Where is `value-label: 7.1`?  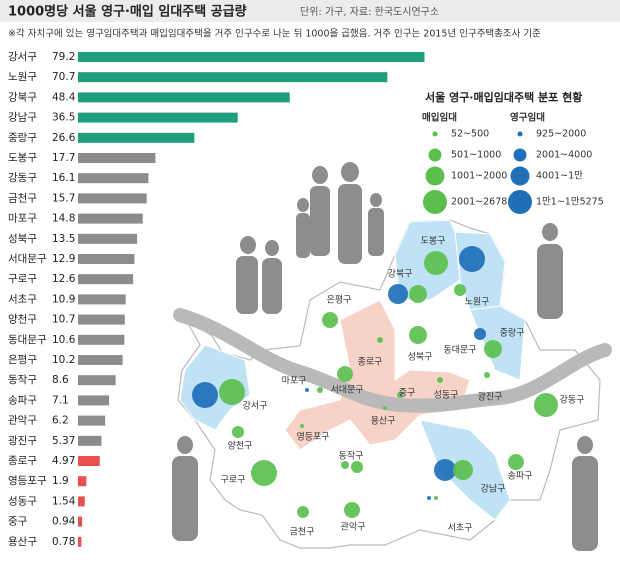 value-label: 7.1 is located at coordinates (60, 400).